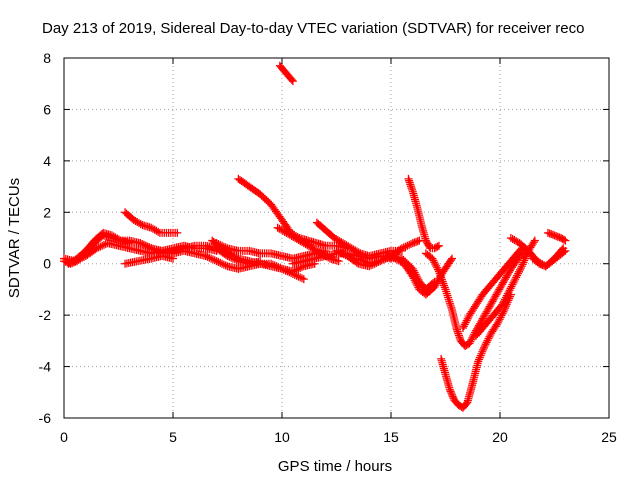  Describe the element at coordinates (47, 264) in the screenshot. I see `y-tick-label: 0` at that location.